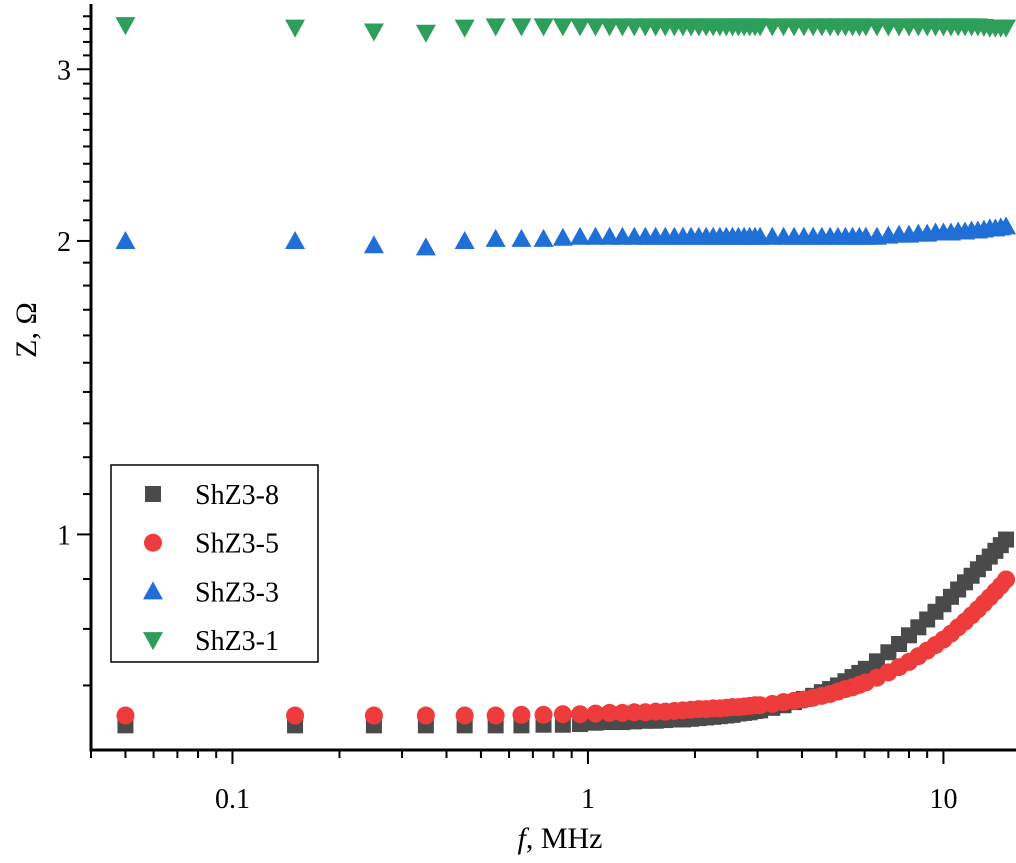  I want to click on x-tick-label: 10, so click(943, 799).